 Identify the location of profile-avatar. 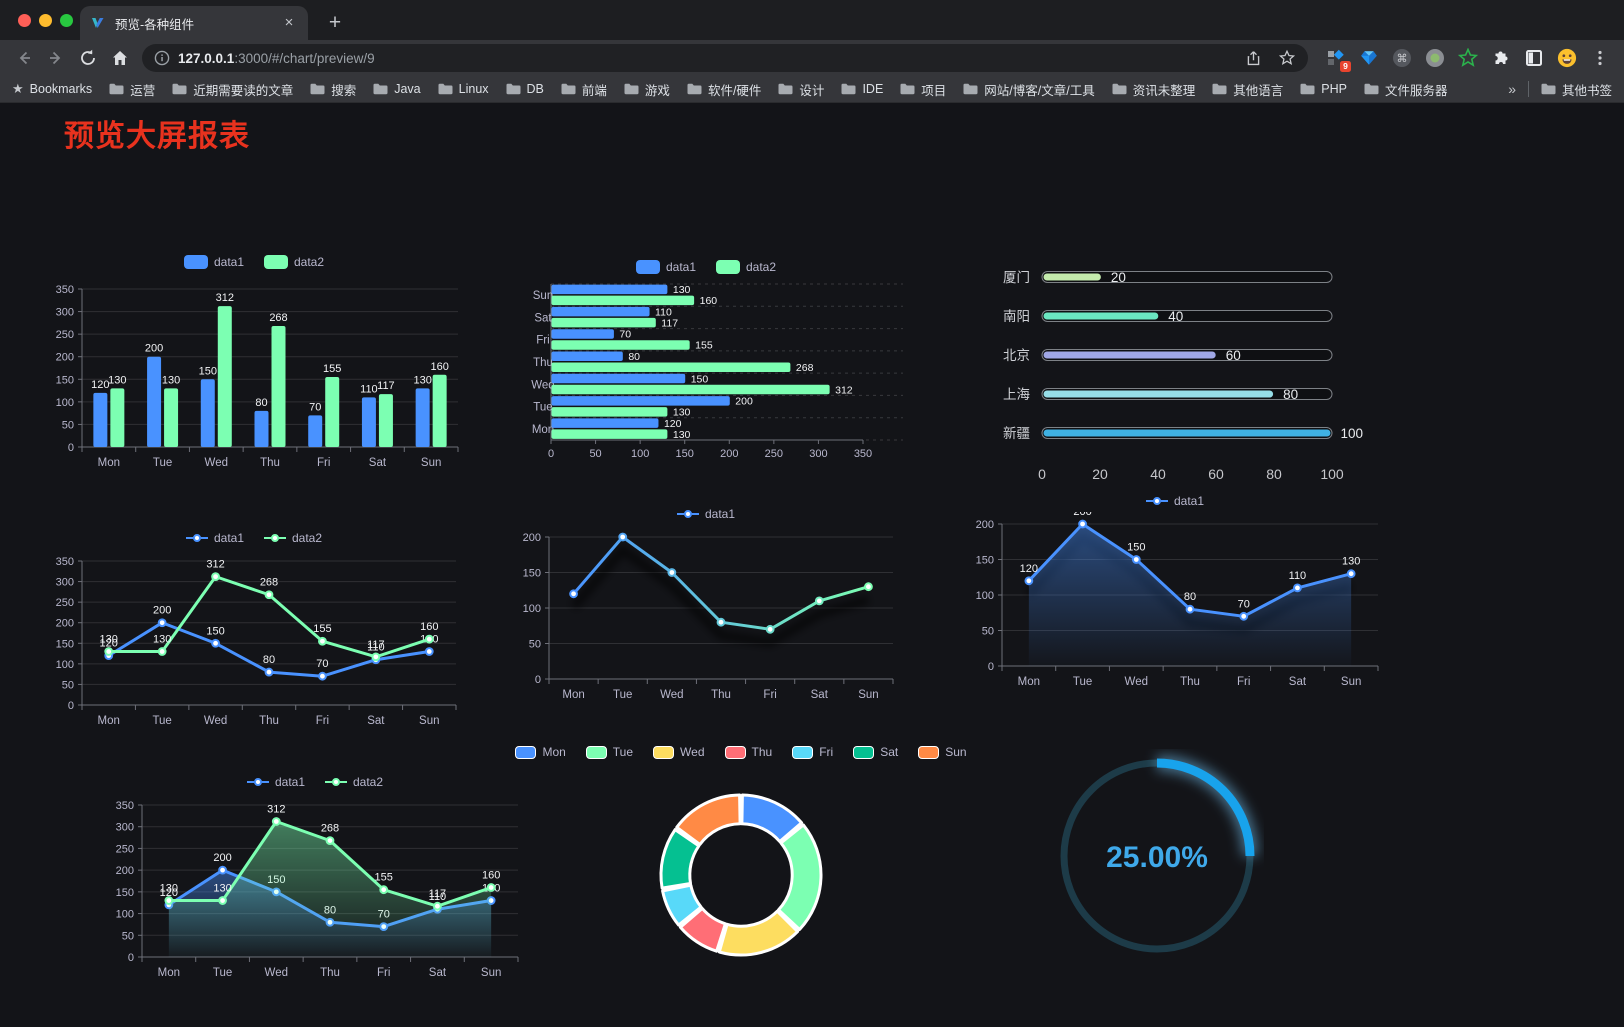
(1567, 58).